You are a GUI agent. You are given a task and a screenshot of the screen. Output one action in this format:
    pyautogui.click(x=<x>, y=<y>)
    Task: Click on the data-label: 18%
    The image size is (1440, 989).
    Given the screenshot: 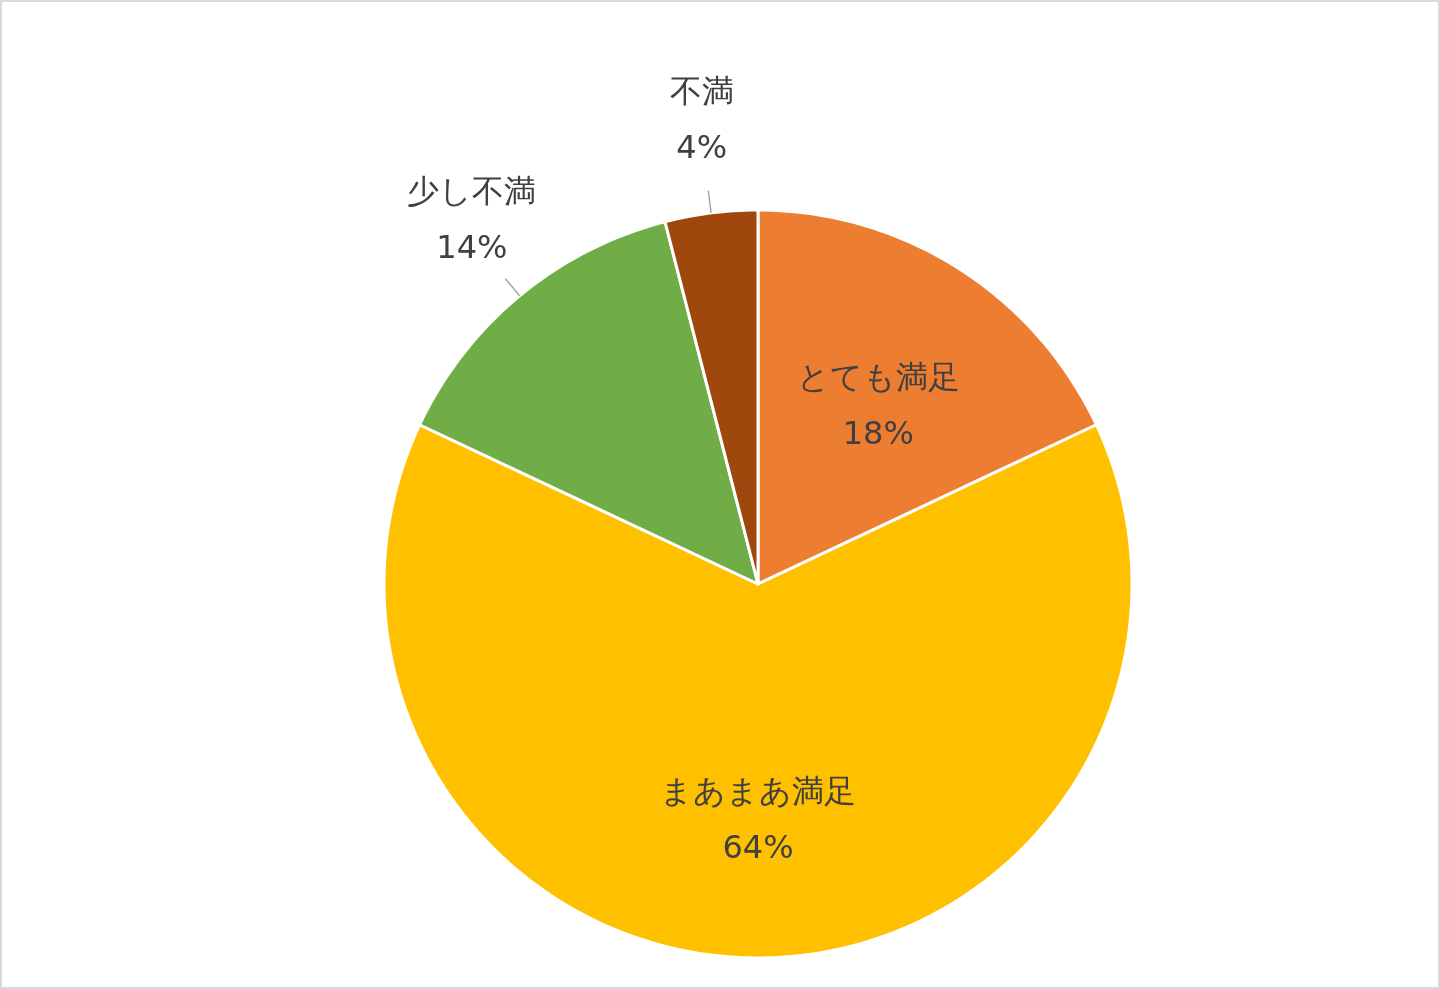 What is the action you would take?
    pyautogui.click(x=878, y=433)
    